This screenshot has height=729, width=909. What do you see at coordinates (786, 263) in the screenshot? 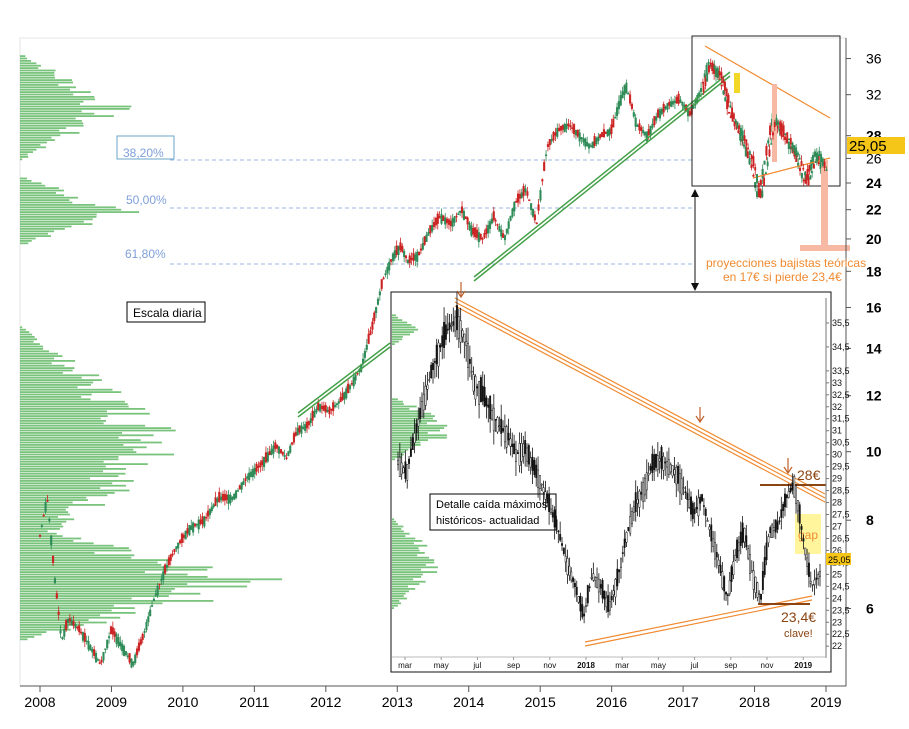
I see `projection-text-1: proyecciones bajistas teóricas` at bounding box center [786, 263].